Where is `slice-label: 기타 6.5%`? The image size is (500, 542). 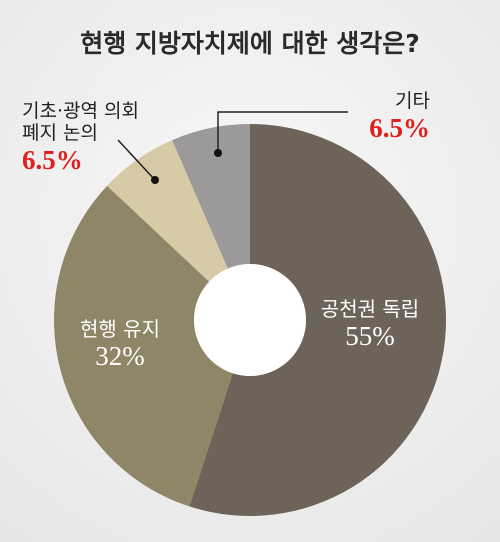 slice-label: 기타 6.5% is located at coordinates (390, 117).